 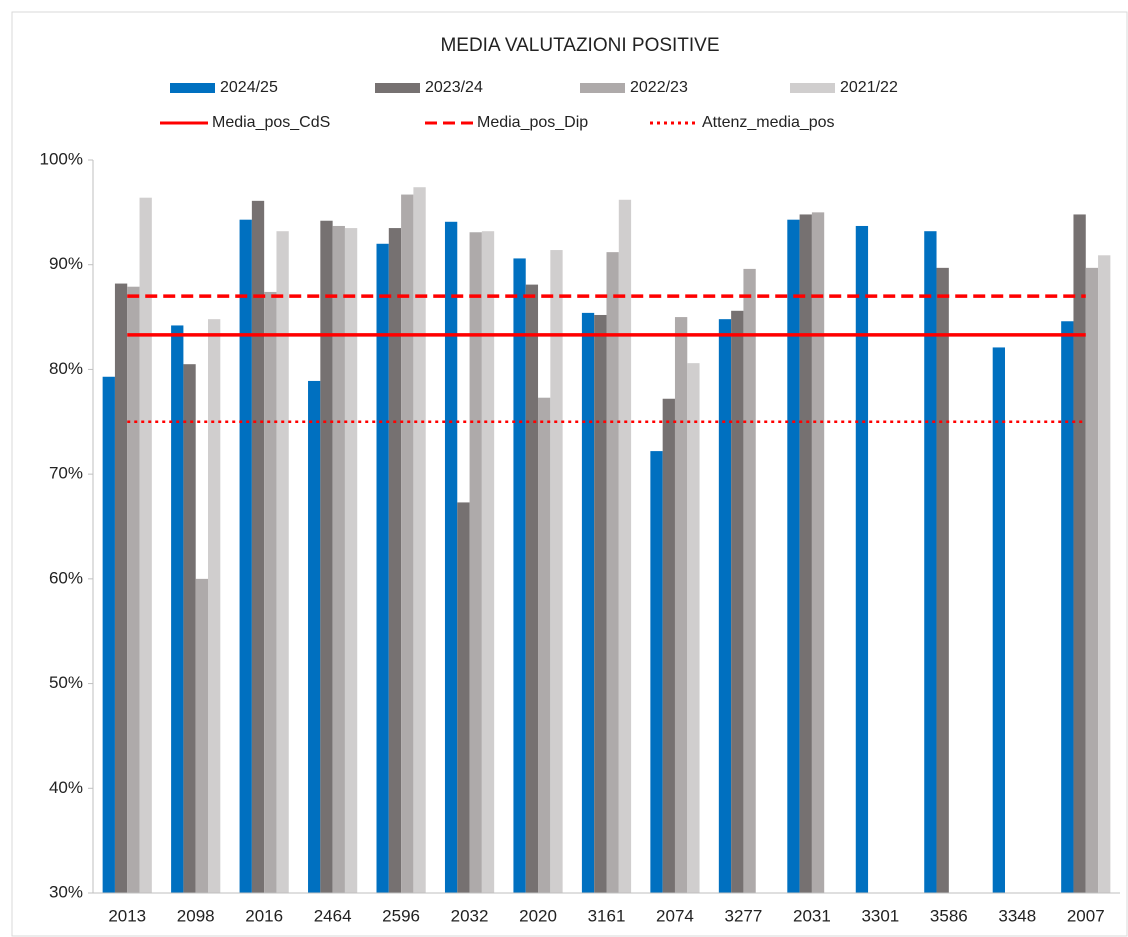 I want to click on x-tick-label: 2032, so click(x=470, y=915).